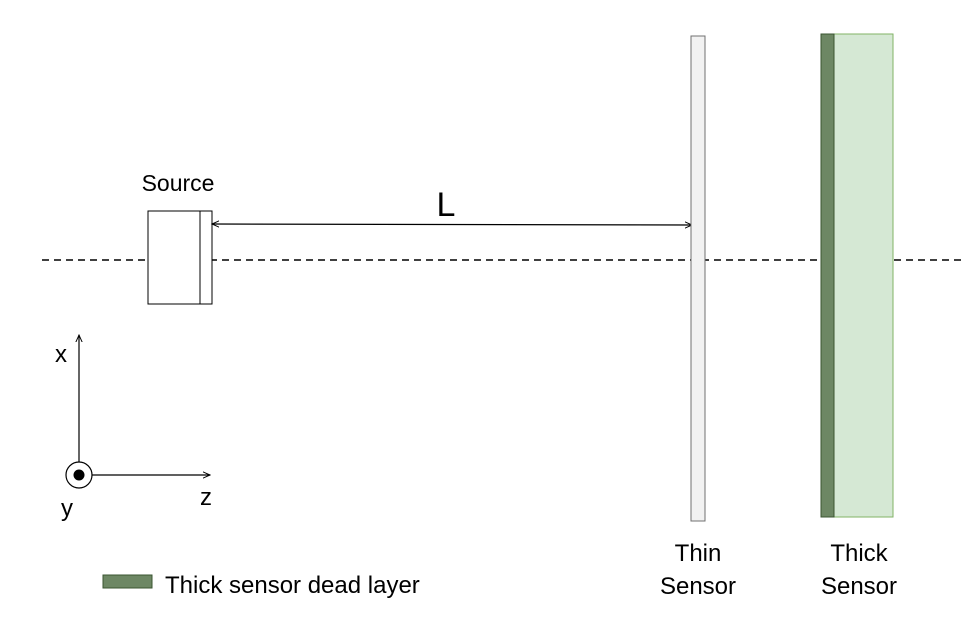 Image resolution: width=977 pixels, height=624 pixels. What do you see at coordinates (827, 275) in the screenshot?
I see `thick-sensor-dead-layer` at bounding box center [827, 275].